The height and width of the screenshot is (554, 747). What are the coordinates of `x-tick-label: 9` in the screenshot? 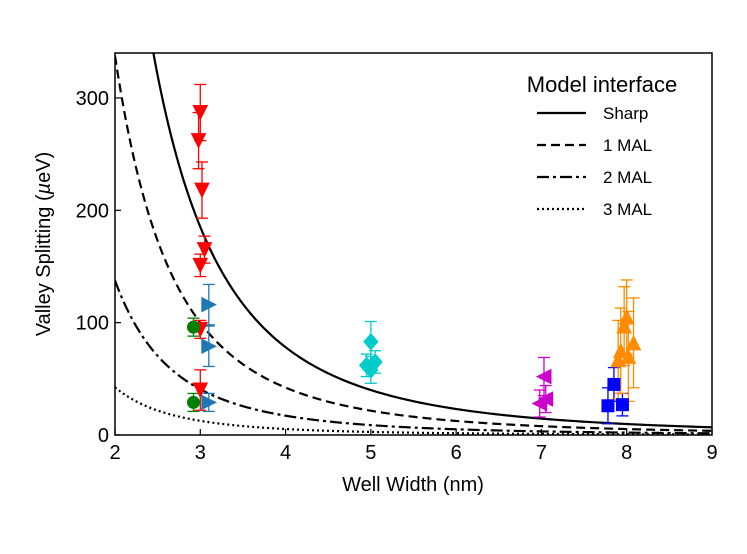 It's located at (711, 453).